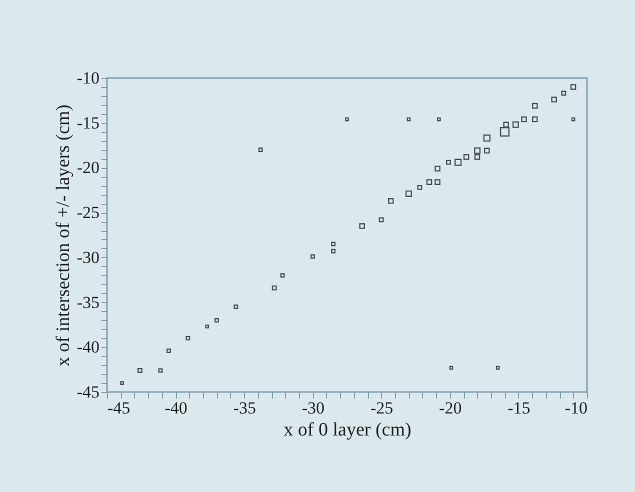 Image resolution: width=635 pixels, height=492 pixels. I want to click on x-tick-label: -30, so click(313, 408).